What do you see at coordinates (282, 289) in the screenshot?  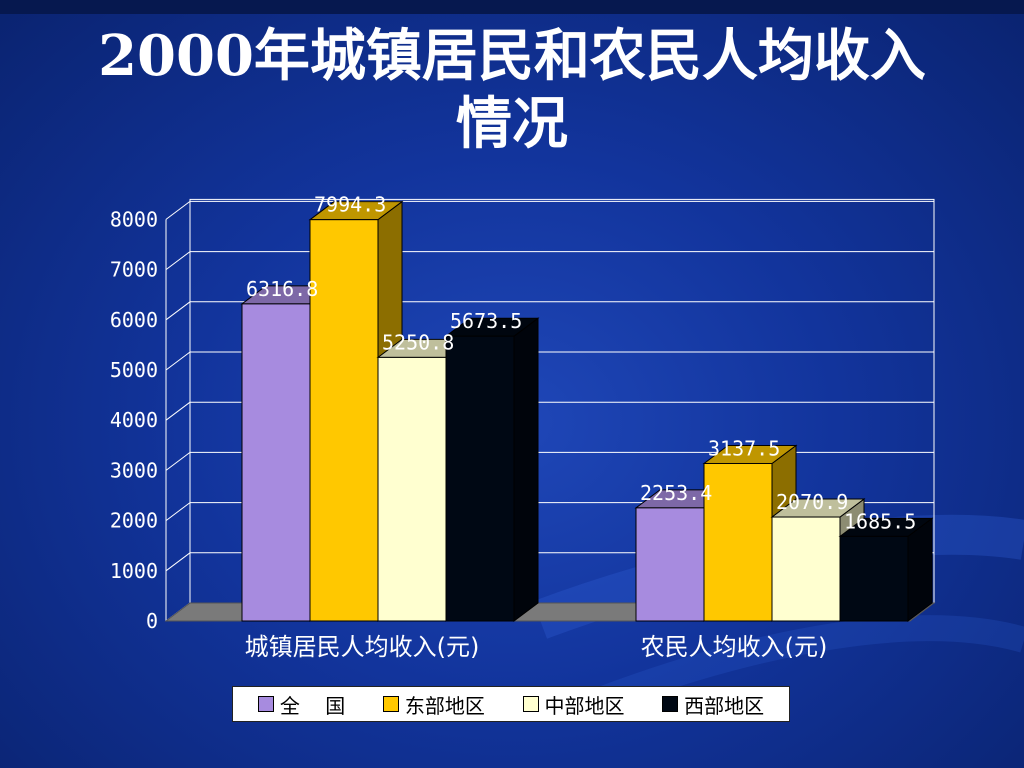 I see `data-label: 6316.8` at bounding box center [282, 289].